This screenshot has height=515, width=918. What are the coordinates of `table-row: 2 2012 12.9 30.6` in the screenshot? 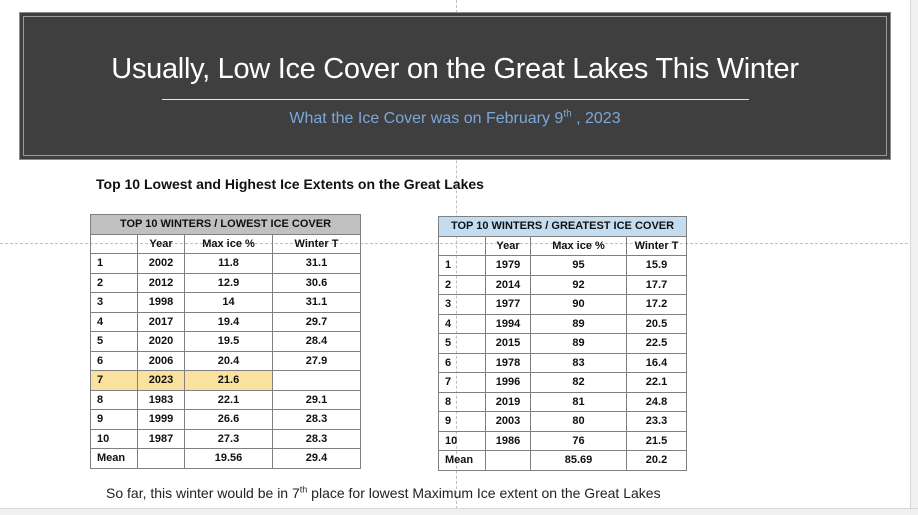 It's located at (226, 282).